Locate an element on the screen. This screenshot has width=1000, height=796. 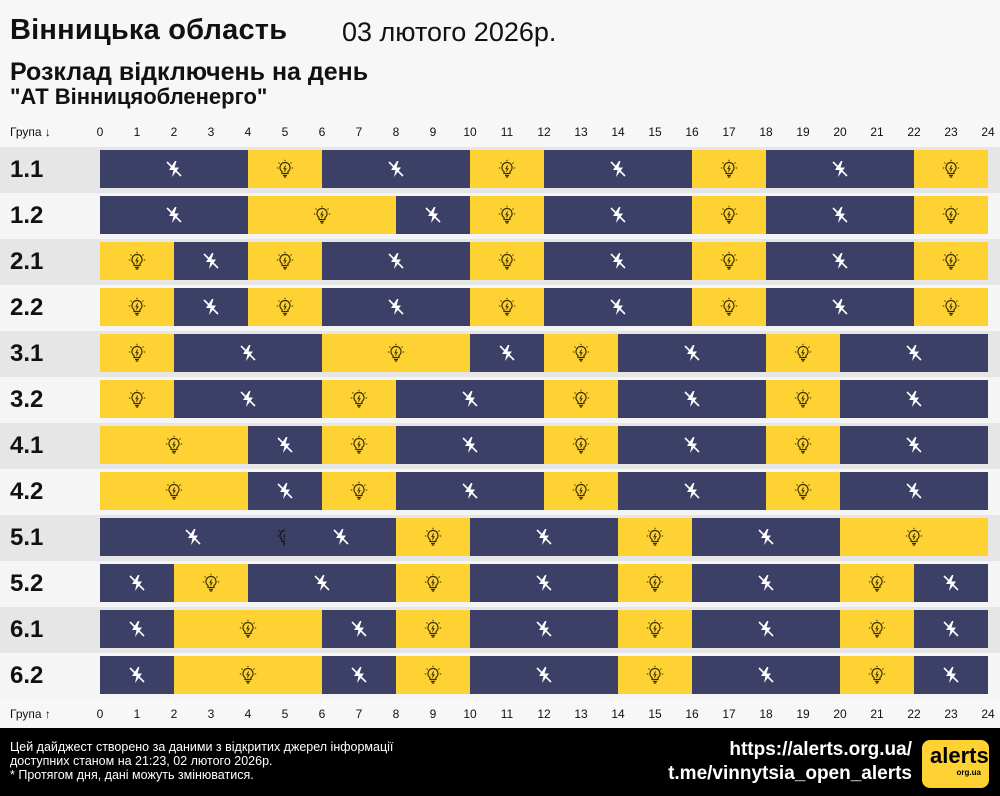
bottom-hour-tick-18: 18 is located at coordinates (766, 714).